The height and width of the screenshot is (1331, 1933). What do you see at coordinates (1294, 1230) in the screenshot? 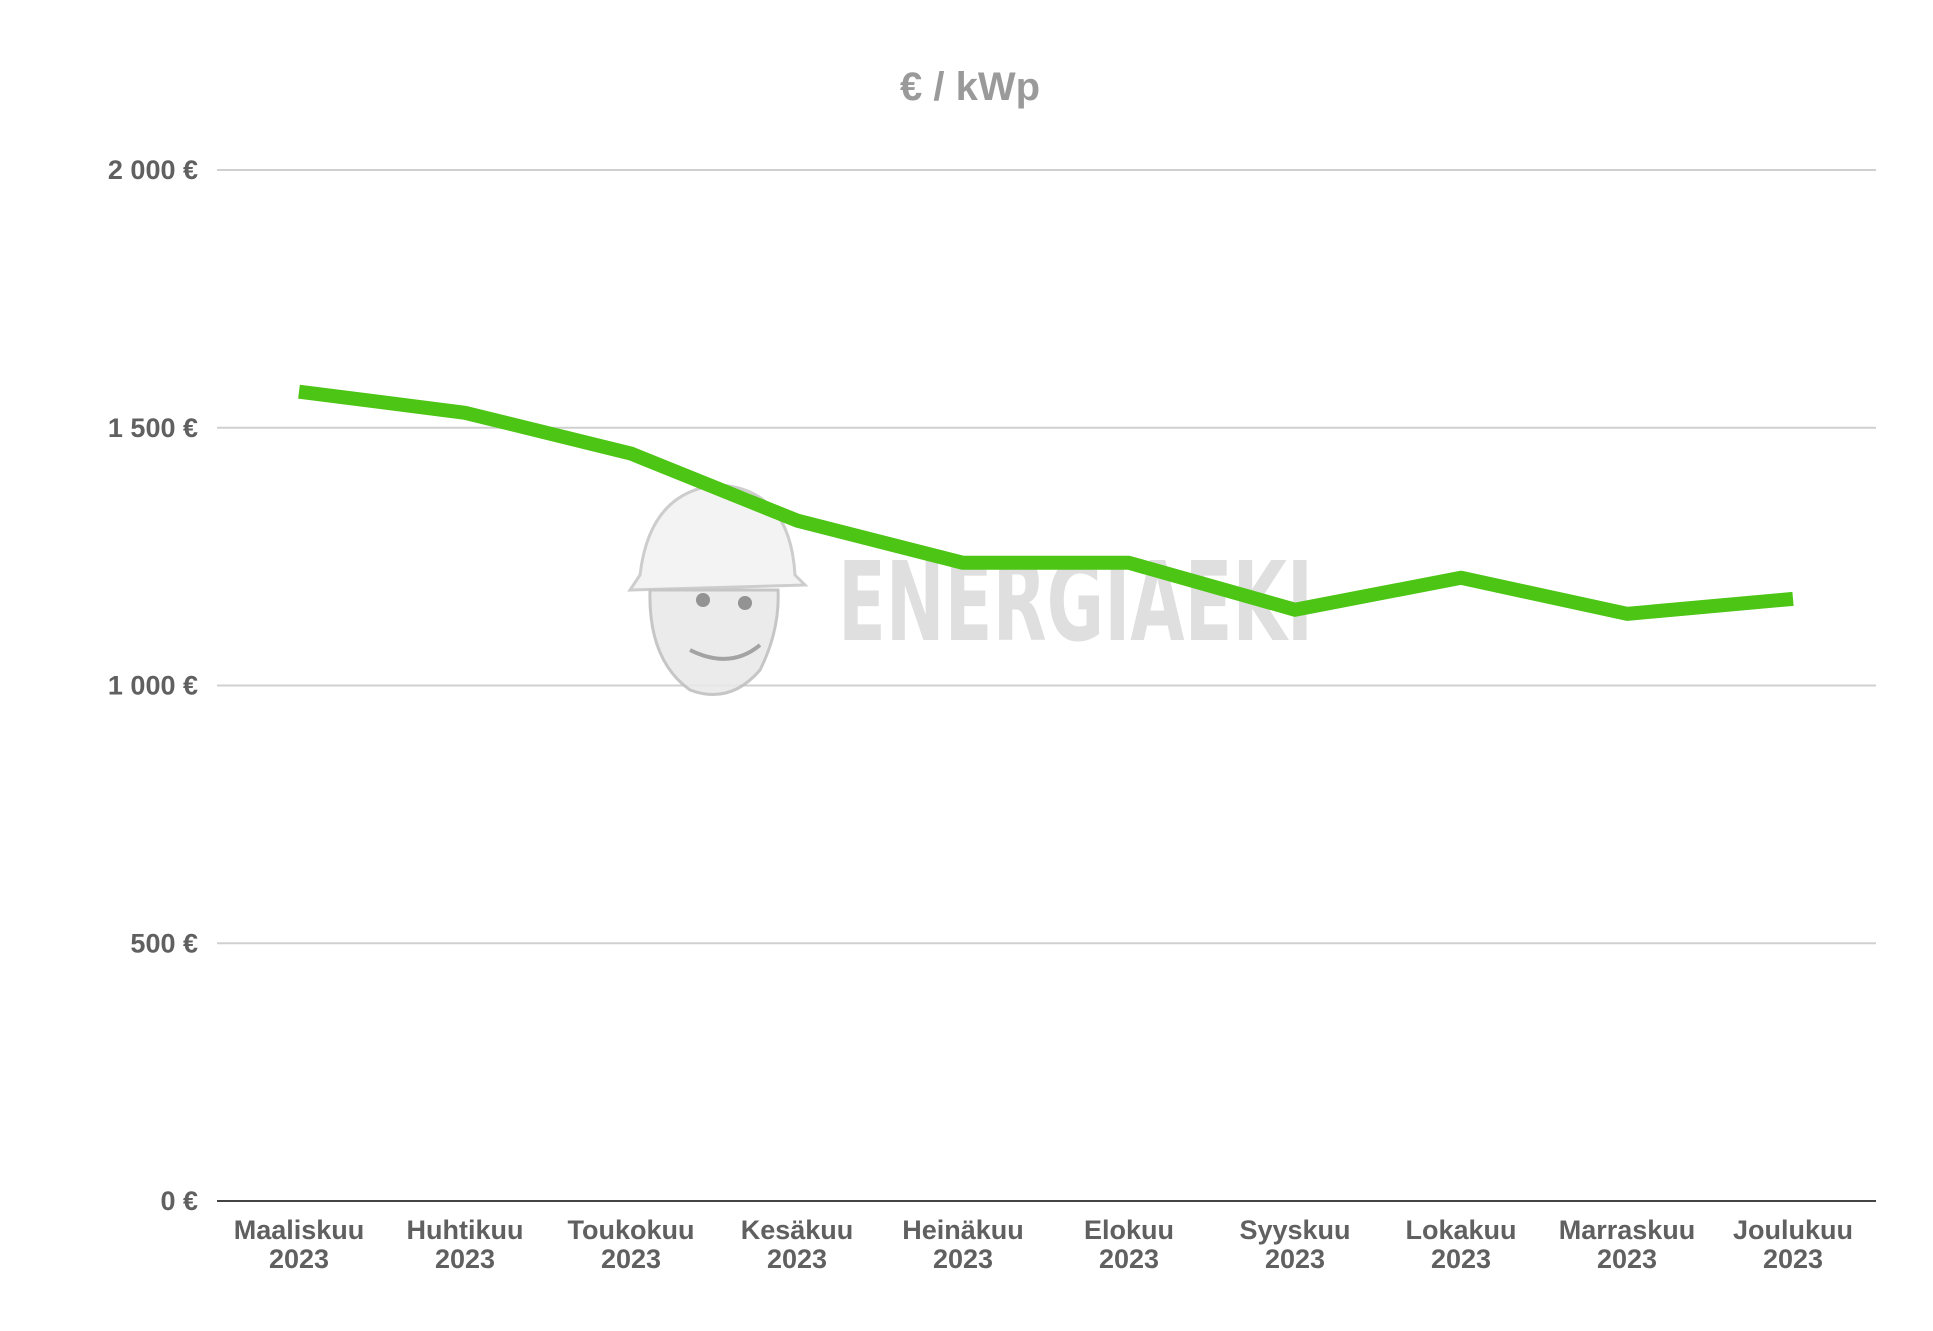
I see `x-tick-label: Syyskuu` at bounding box center [1294, 1230].